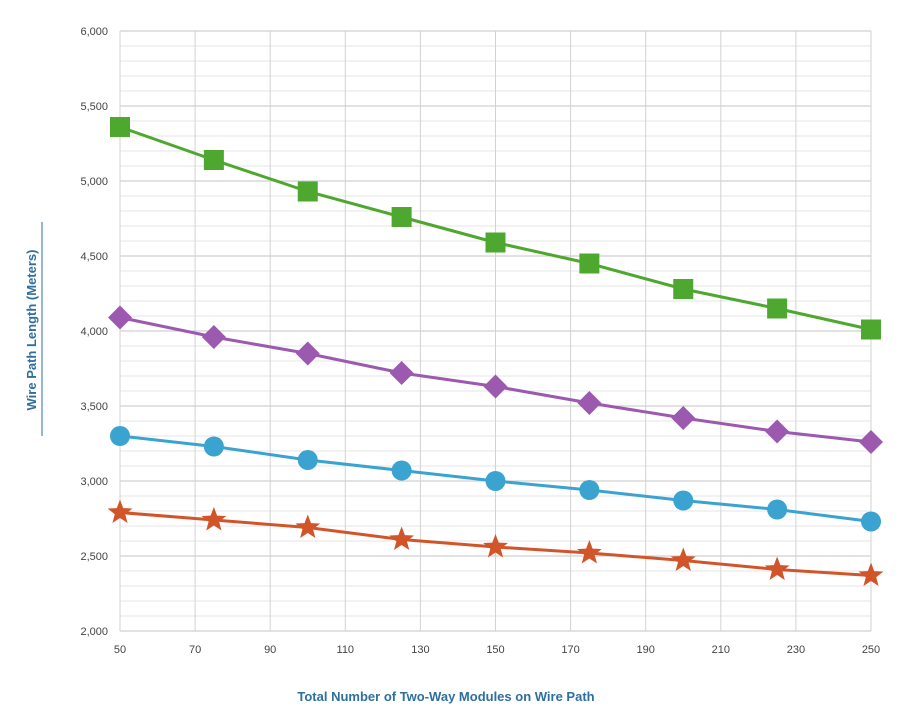 The width and height of the screenshot is (914, 720). I want to click on x-tick-label: 110, so click(346, 650).